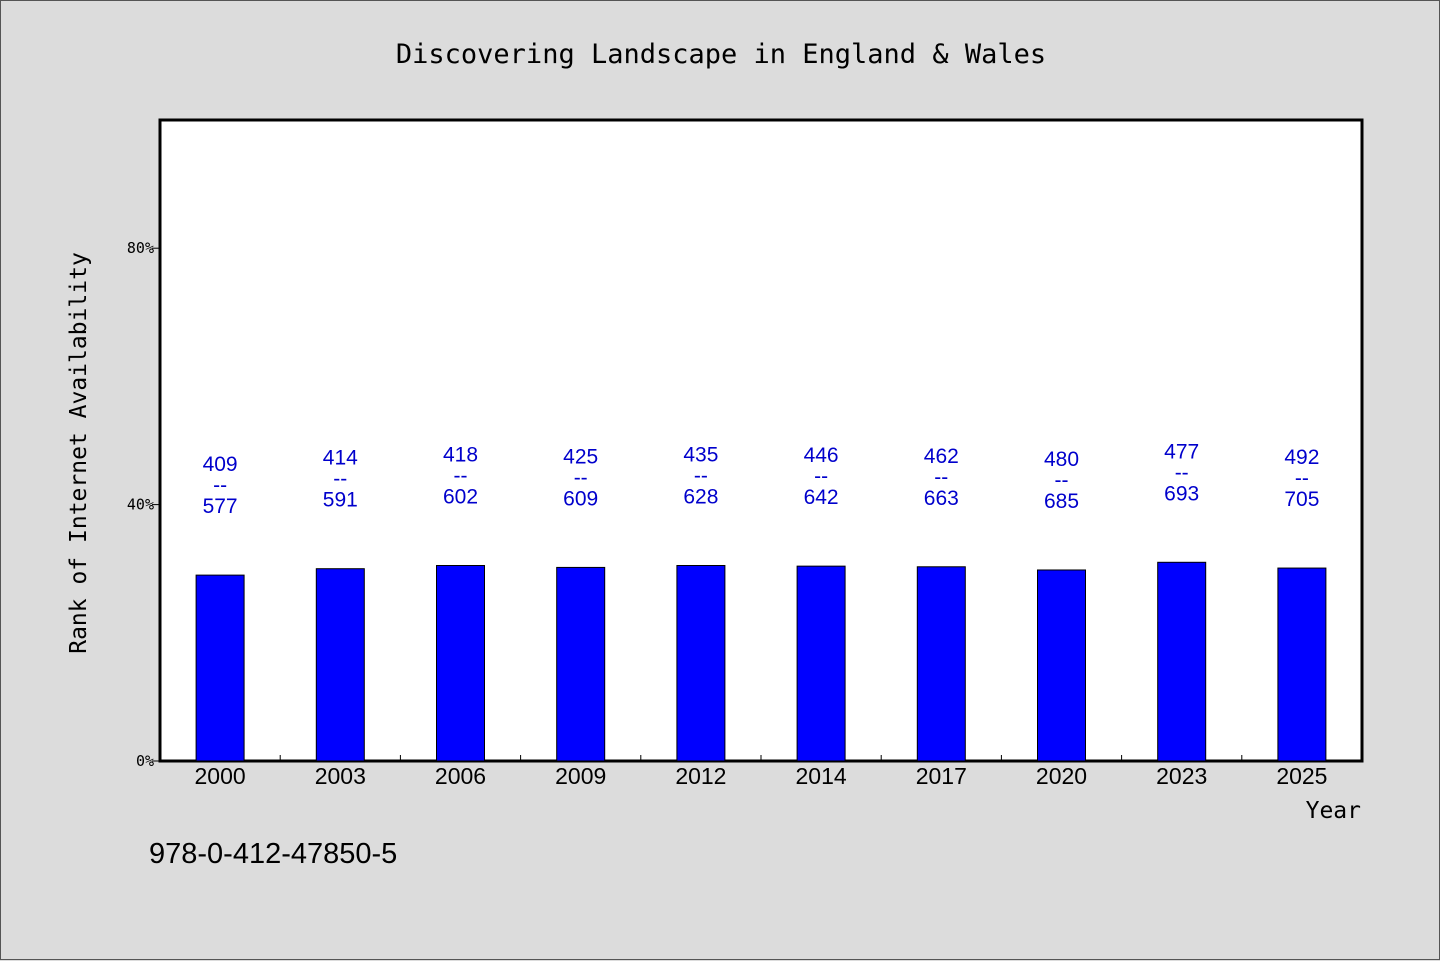  Describe the element at coordinates (273, 854) in the screenshot. I see `isbn-label: 978-0-412-47850-5` at that location.